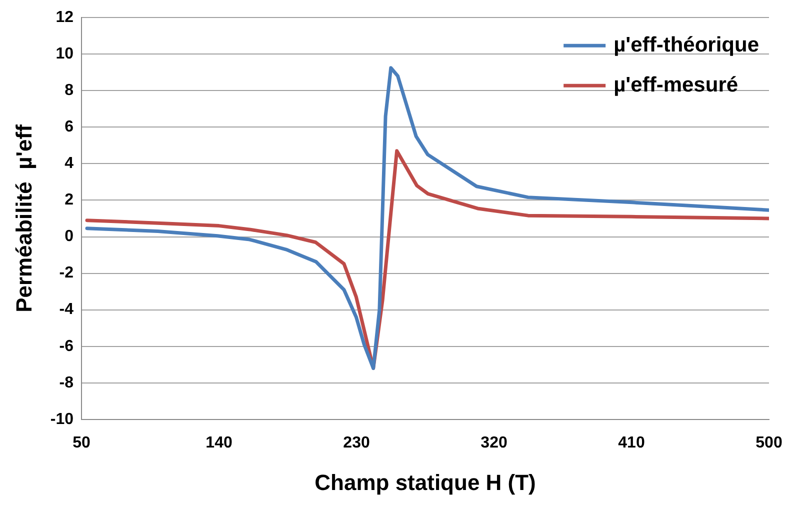 This screenshot has width=791, height=507. What do you see at coordinates (356, 443) in the screenshot?
I see `x-tick-label: 230` at bounding box center [356, 443].